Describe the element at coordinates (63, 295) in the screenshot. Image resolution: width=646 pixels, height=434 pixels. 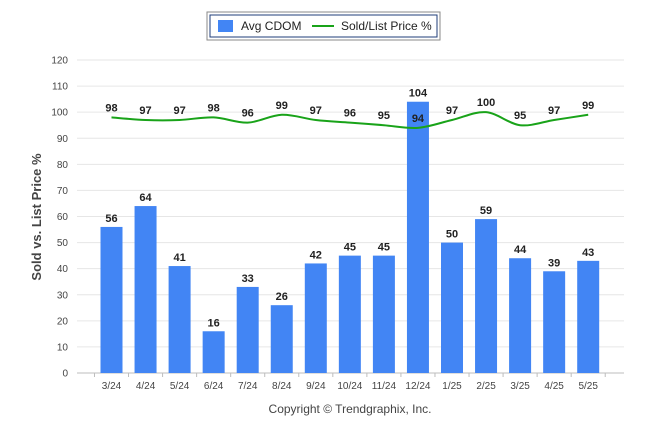
I see `y-tick-label: 30` at that location.